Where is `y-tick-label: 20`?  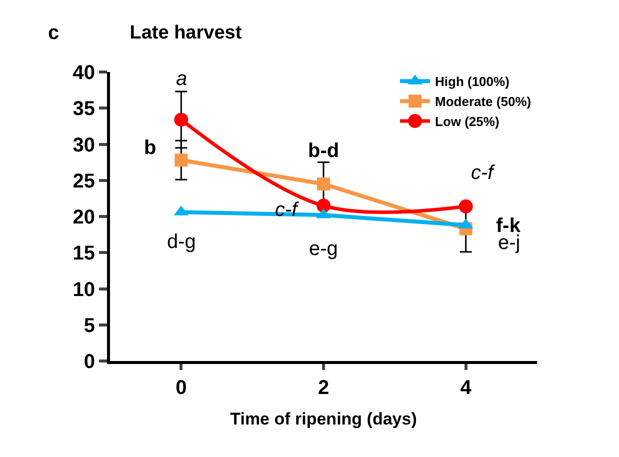 y-tick-label: 20 is located at coordinates (83, 217).